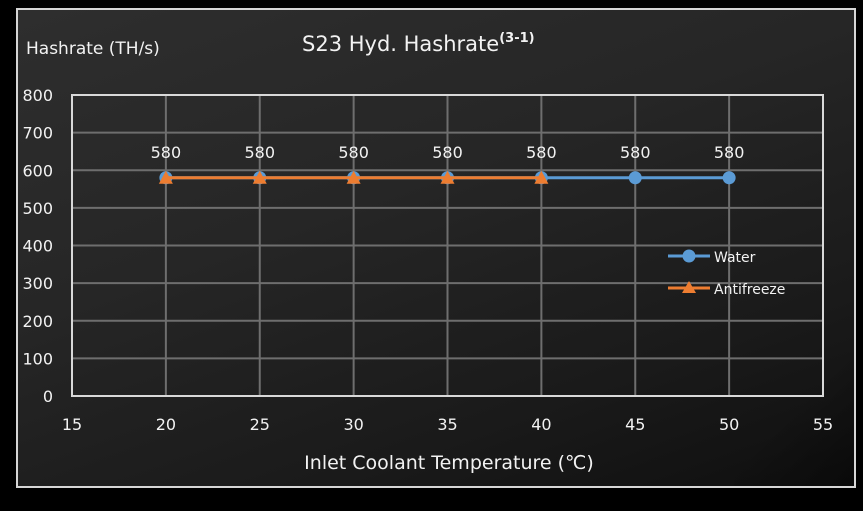  What do you see at coordinates (37, 358) in the screenshot?
I see `y-tick-label: 100` at bounding box center [37, 358].